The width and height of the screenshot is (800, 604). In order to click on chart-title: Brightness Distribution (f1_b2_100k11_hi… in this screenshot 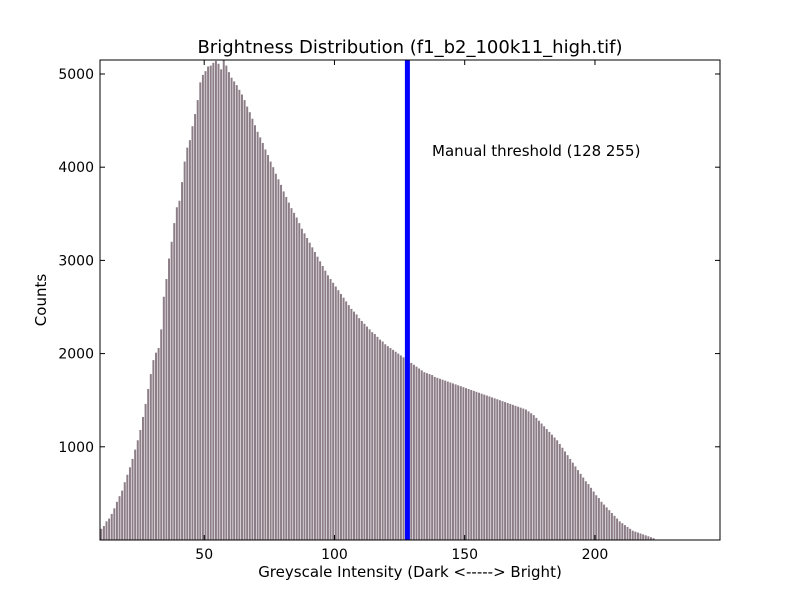, I will do `click(409, 47)`.